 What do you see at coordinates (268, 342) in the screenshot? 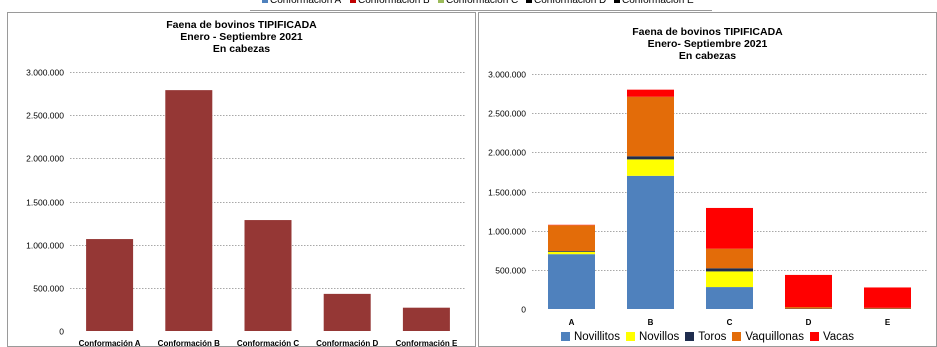
I see `chart1-category-label-2: Conformación C` at bounding box center [268, 342].